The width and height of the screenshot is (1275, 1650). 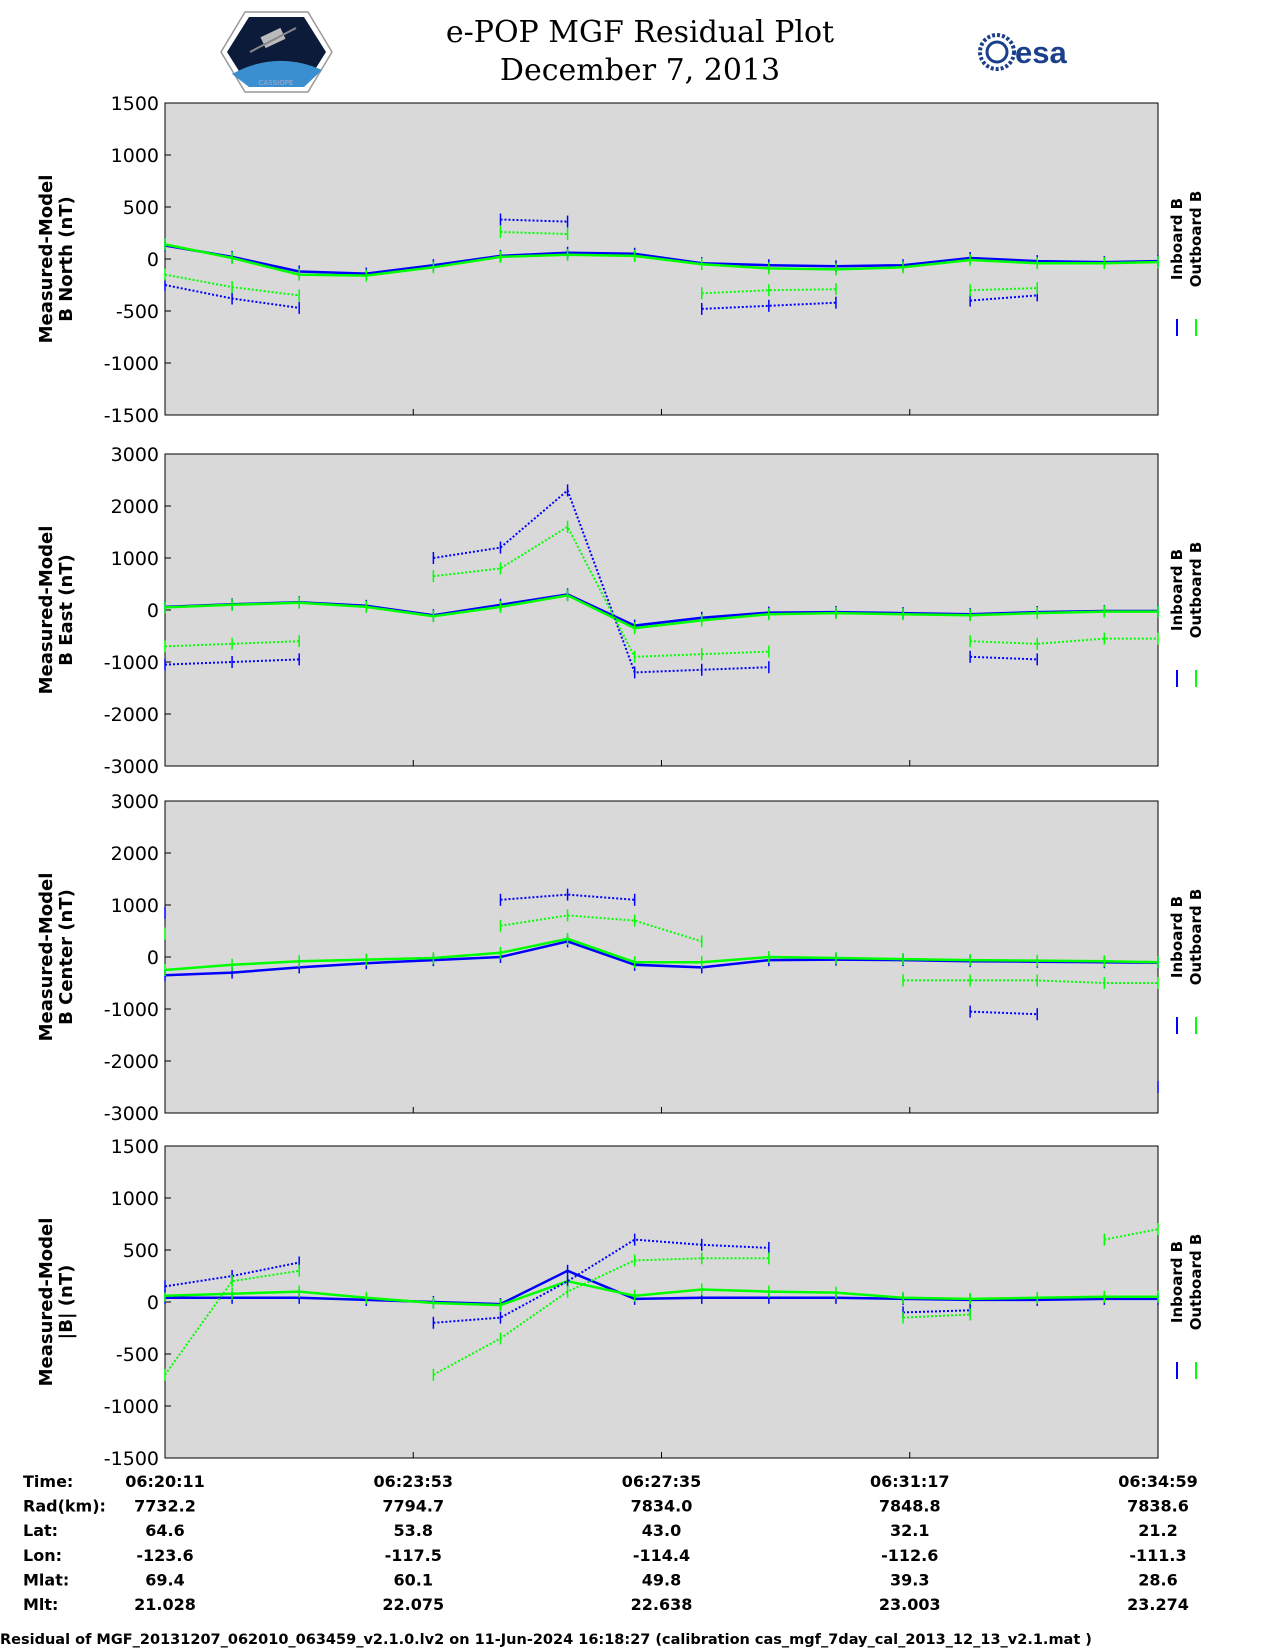 What do you see at coordinates (276, 83) in the screenshot?
I see `svg-text: CASSIOPE` at bounding box center [276, 83].